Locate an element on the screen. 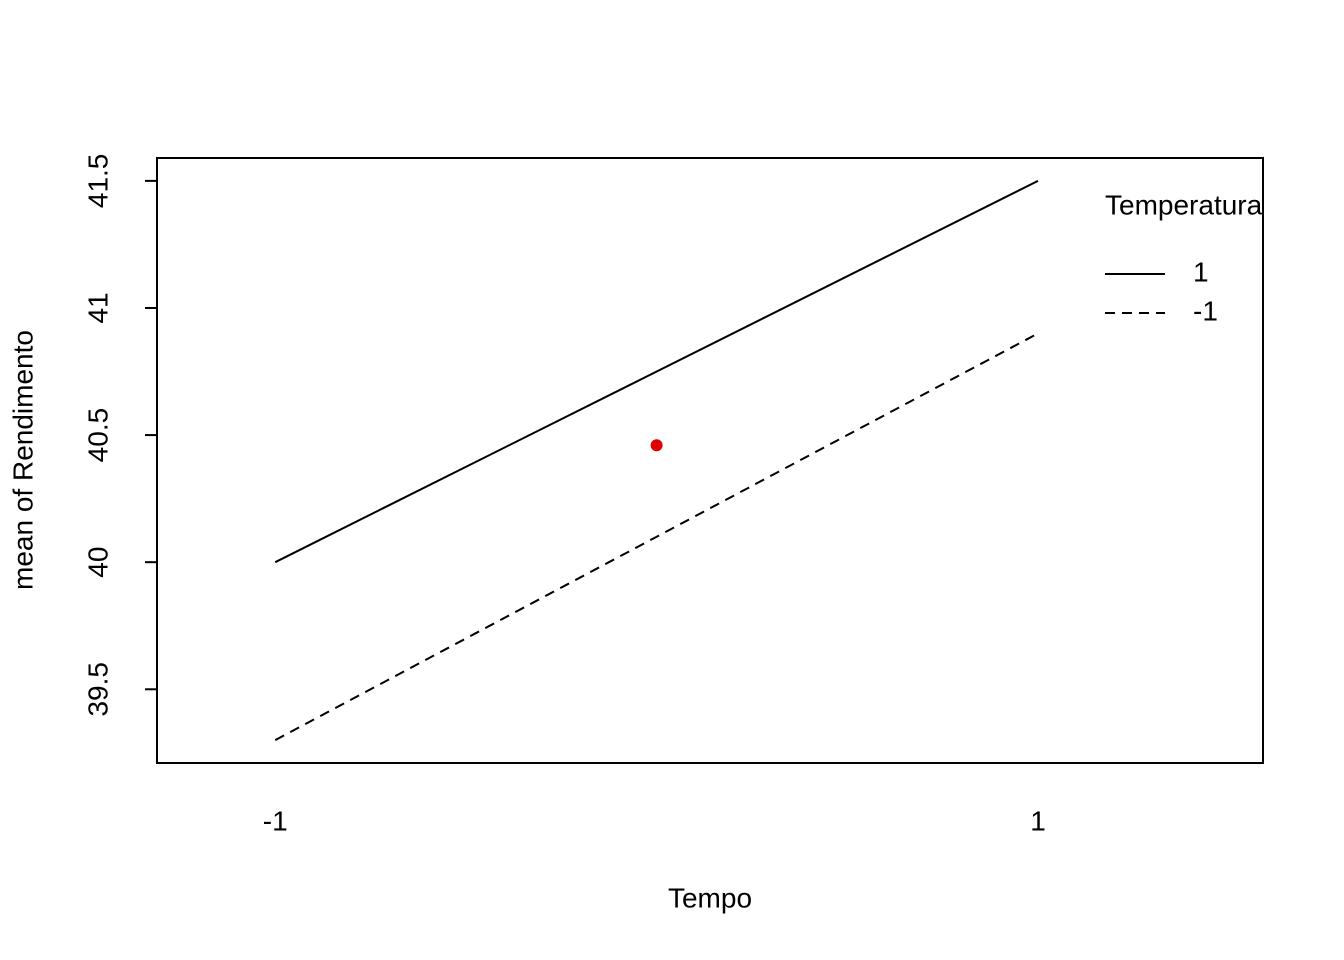  y-axis-label: mean of Rendimento is located at coordinates (22, 460).